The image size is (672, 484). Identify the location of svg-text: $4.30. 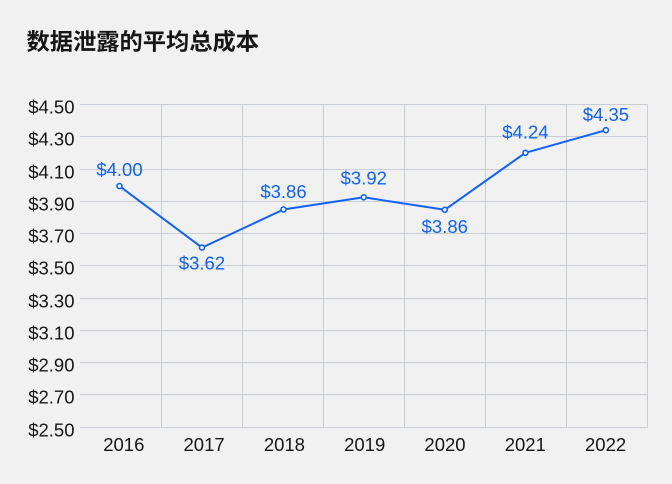
(51, 138).